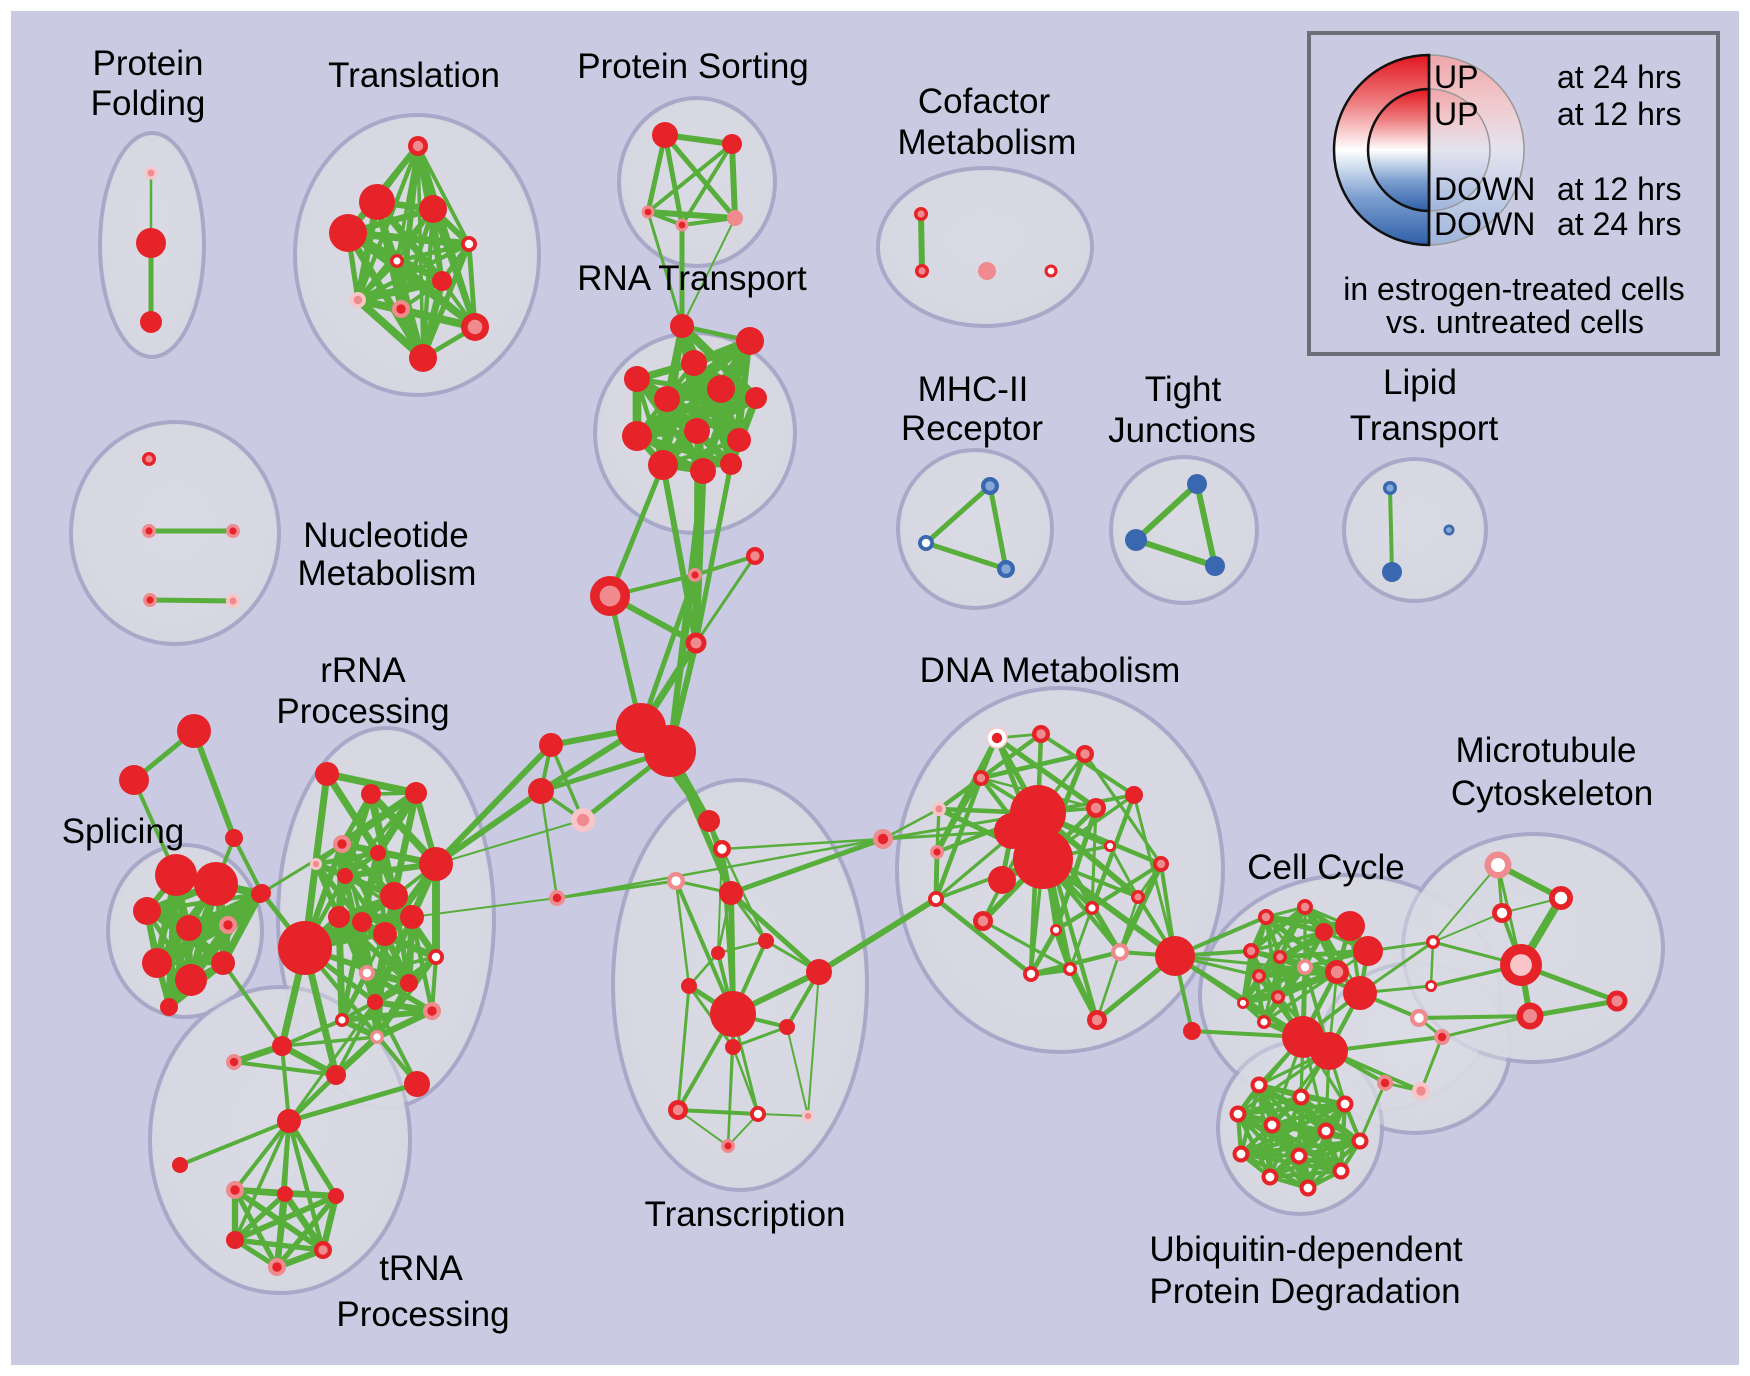 The image size is (1750, 1376). What do you see at coordinates (745, 1214) in the screenshot?
I see `svg-text: Transcription` at bounding box center [745, 1214].